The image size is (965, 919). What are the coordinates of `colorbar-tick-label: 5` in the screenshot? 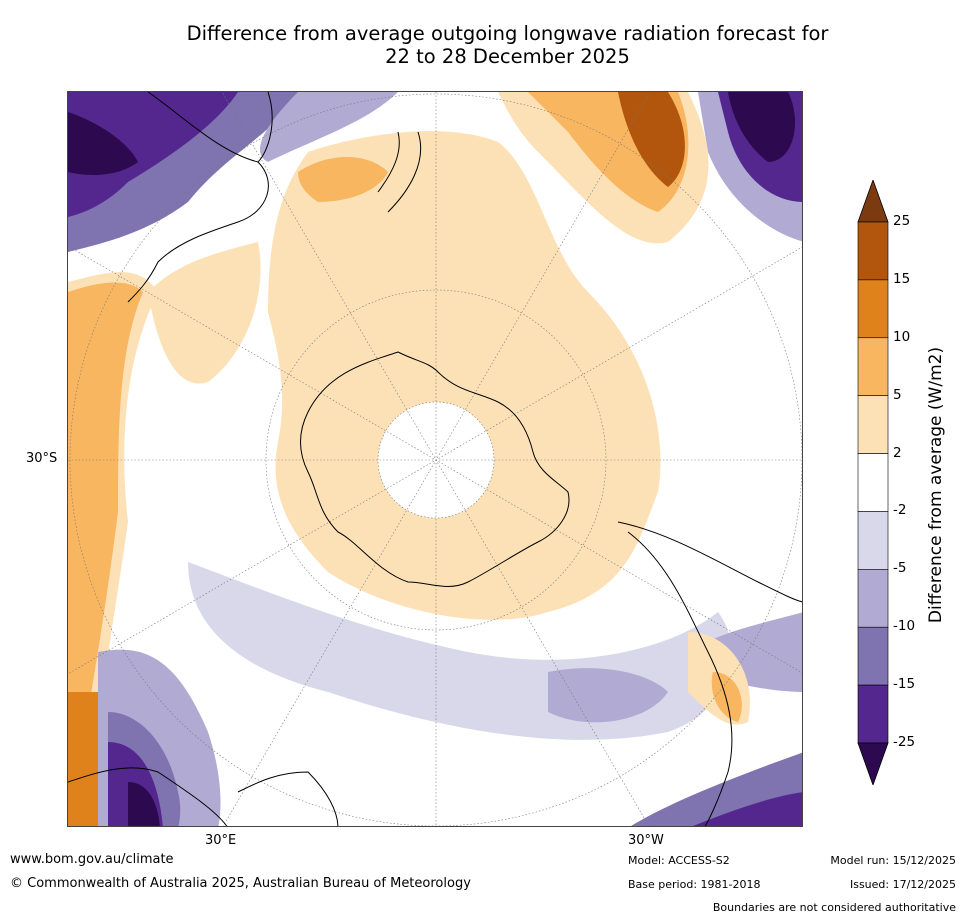 It's located at (897, 394).